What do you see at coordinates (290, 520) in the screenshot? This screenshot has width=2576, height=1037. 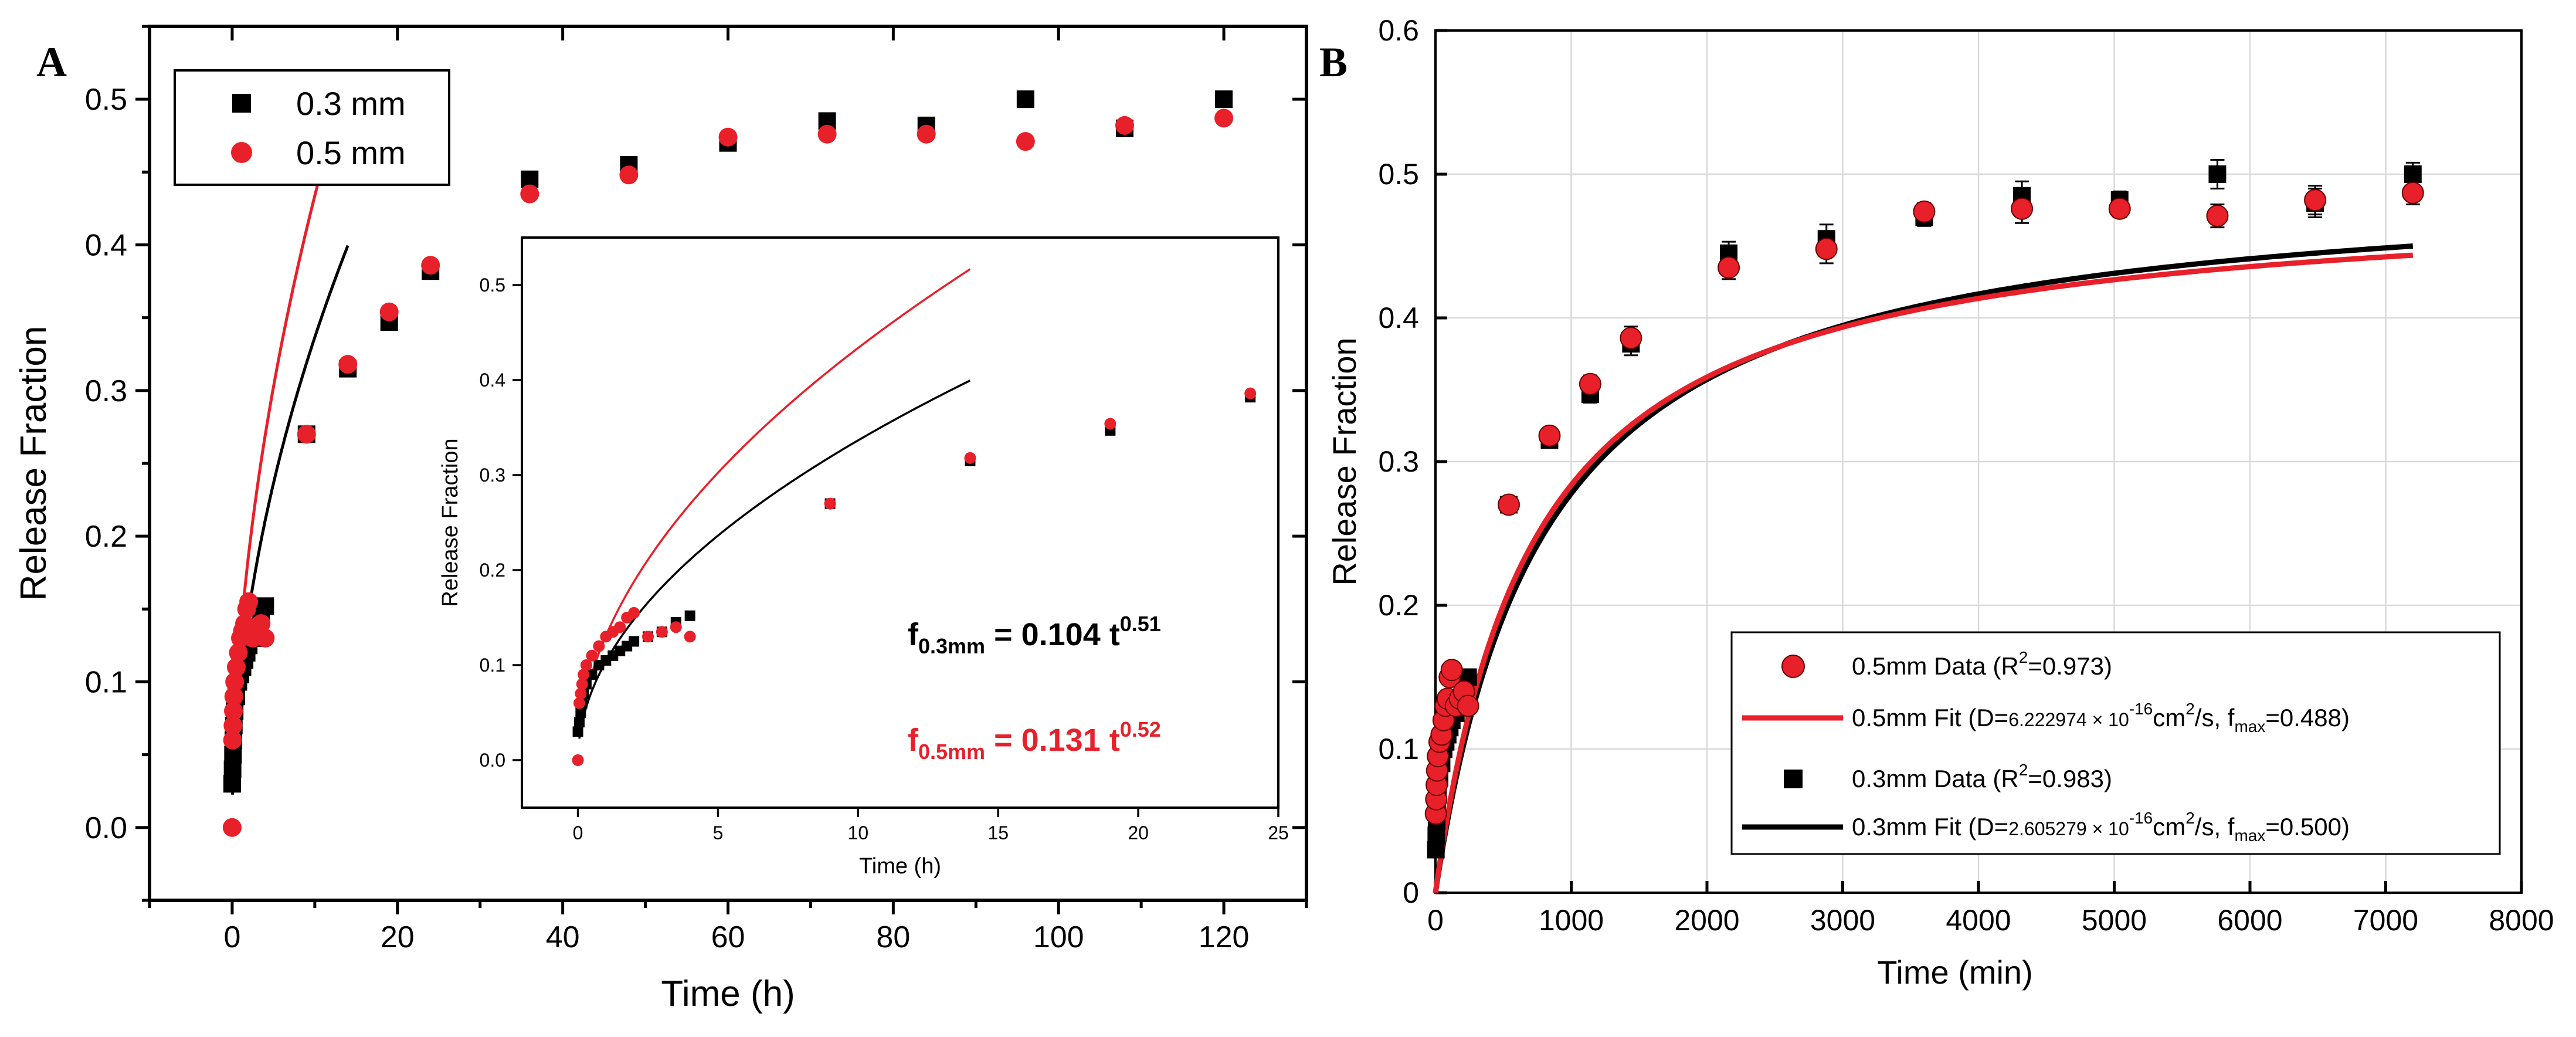 I see `fit-curve` at bounding box center [290, 520].